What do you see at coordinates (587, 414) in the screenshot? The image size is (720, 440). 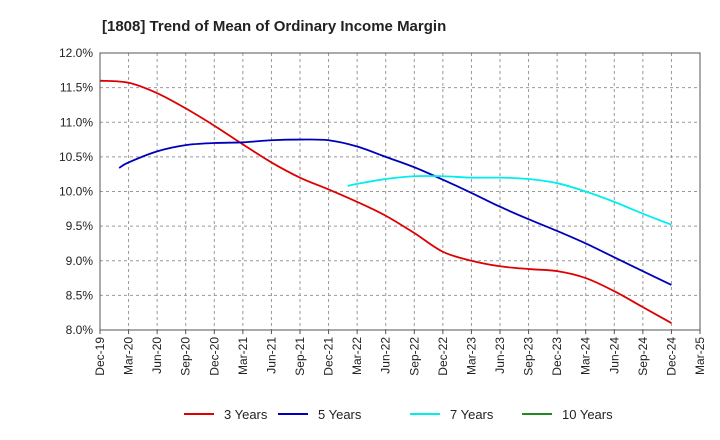 I see `legend-label-10-years: 10 Years` at bounding box center [587, 414].